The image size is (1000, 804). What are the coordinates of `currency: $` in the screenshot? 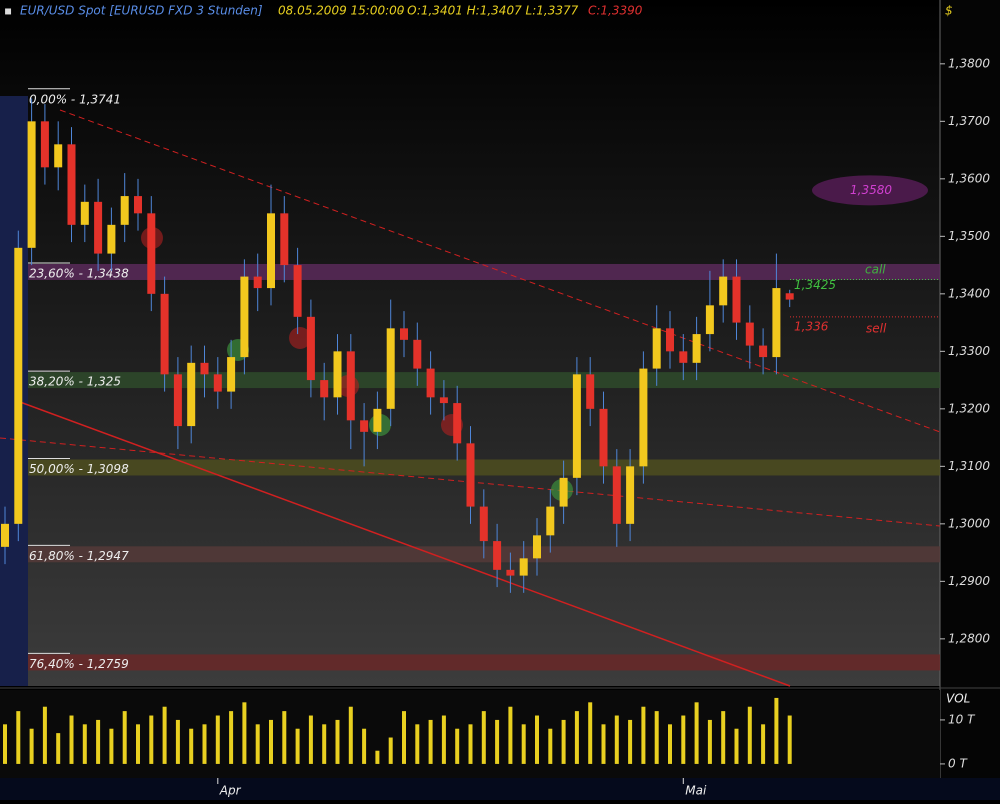 It's located at (949, 11).